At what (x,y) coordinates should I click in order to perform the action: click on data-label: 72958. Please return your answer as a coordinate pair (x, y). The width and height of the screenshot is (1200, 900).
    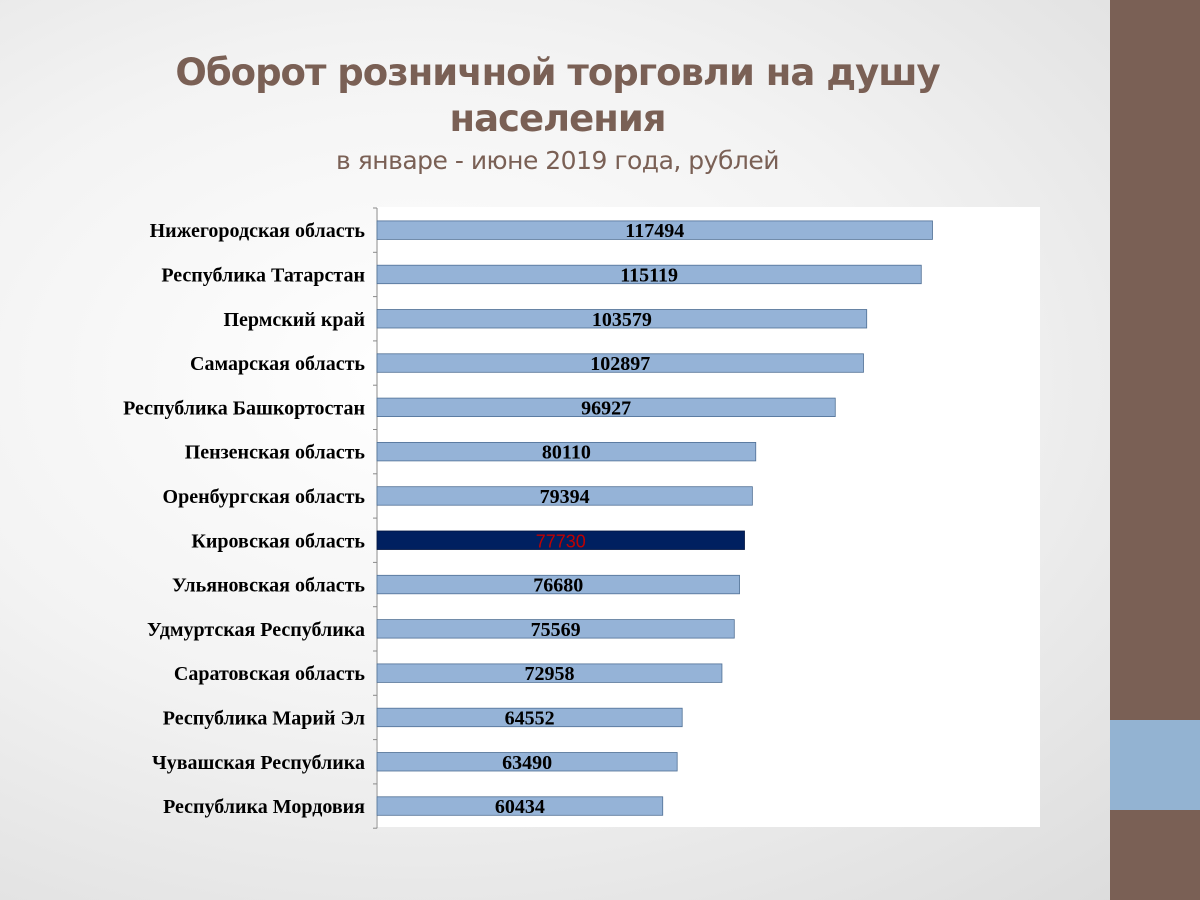
    Looking at the image, I should click on (549, 674).